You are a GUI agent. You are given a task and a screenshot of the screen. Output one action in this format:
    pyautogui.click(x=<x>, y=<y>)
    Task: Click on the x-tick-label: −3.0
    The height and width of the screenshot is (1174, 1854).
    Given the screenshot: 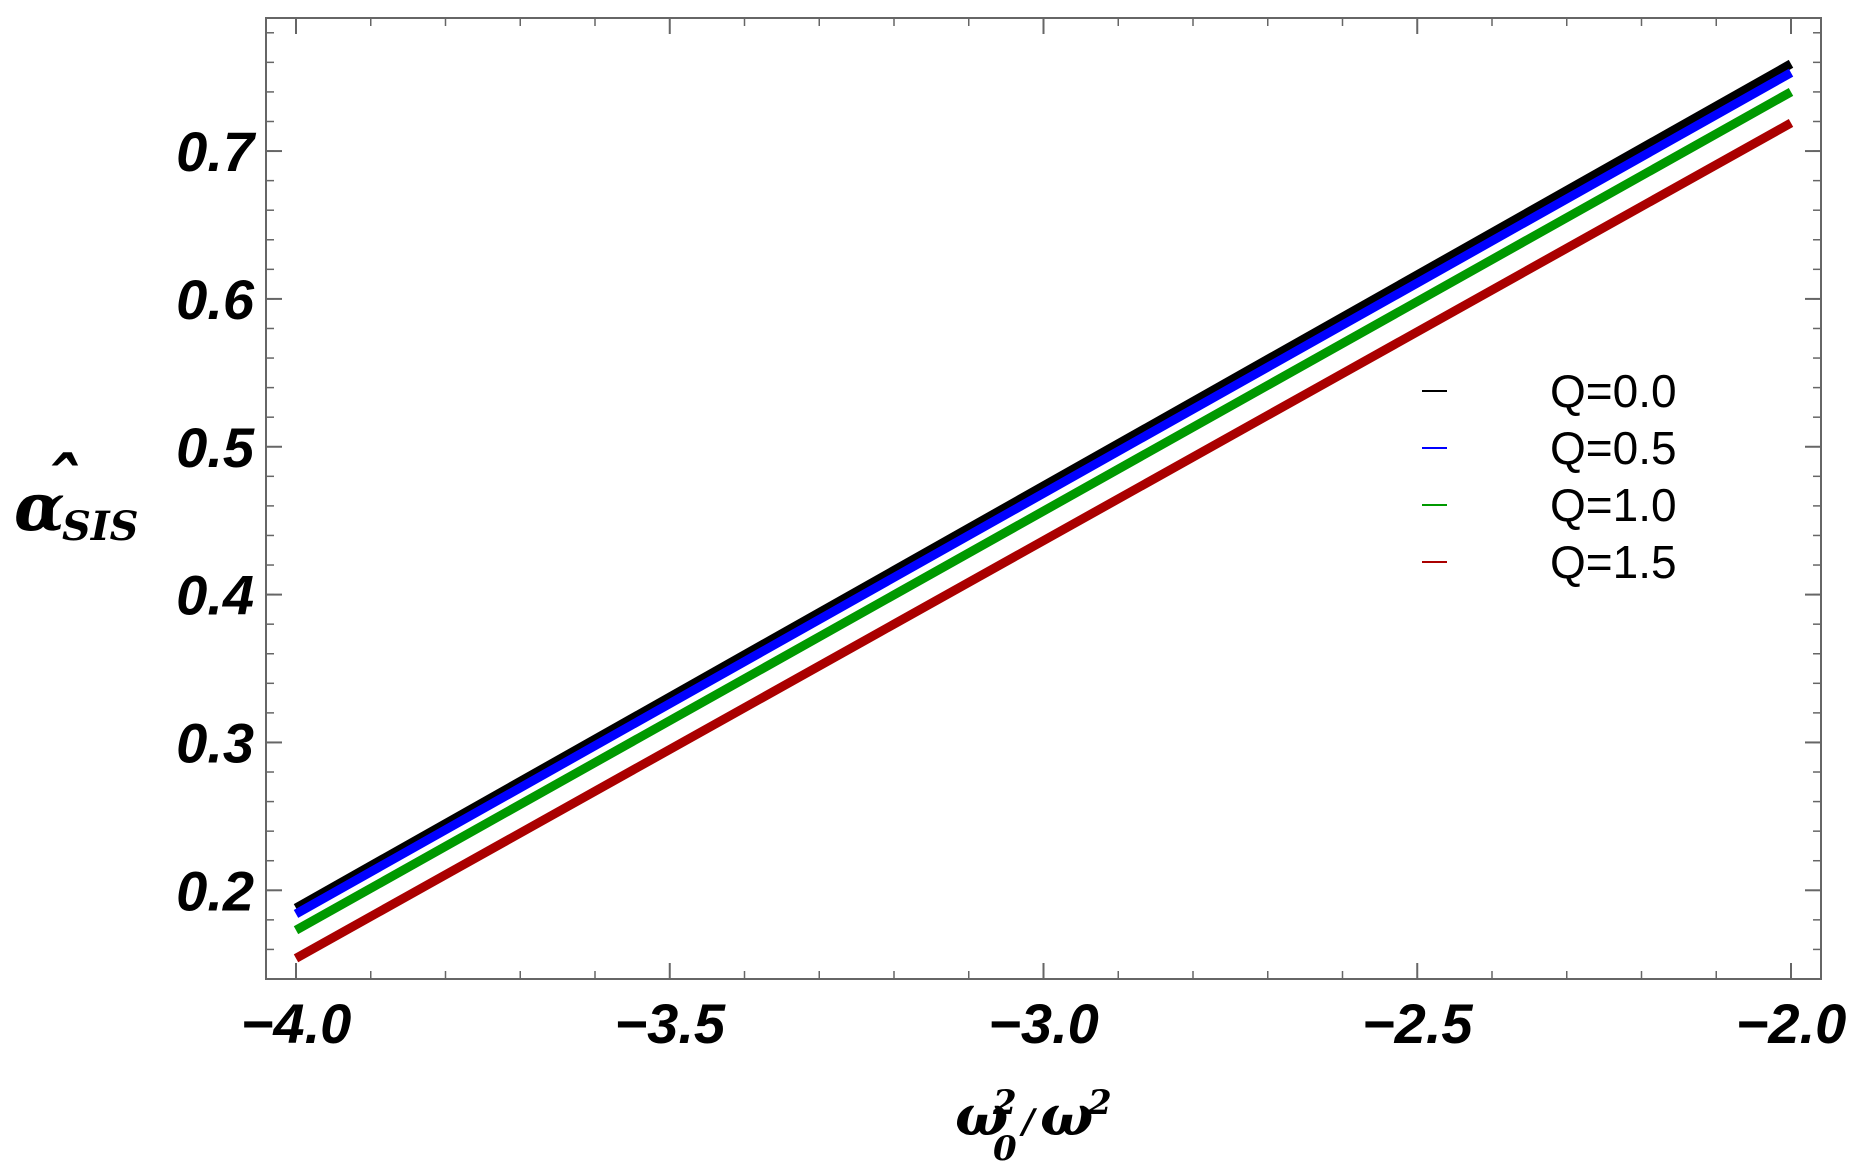 What is the action you would take?
    pyautogui.click(x=1043, y=1023)
    